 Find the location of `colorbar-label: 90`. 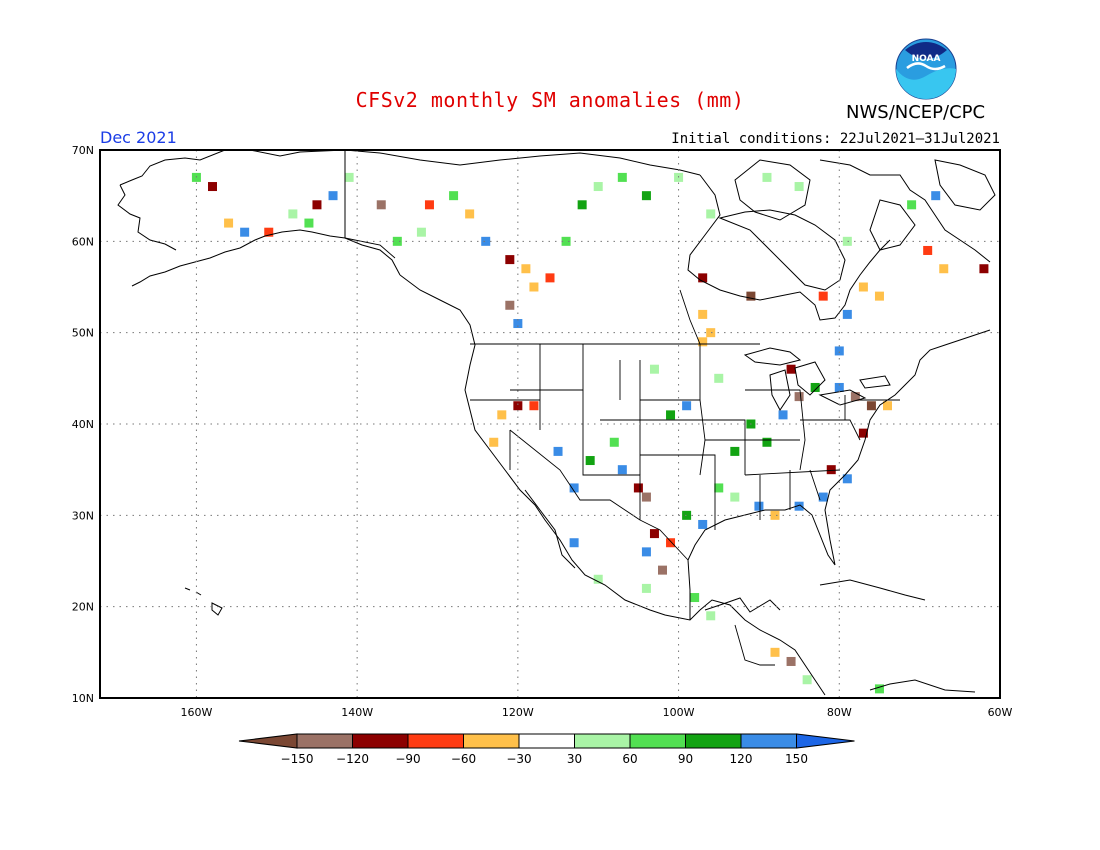

colorbar-label: 90 is located at coordinates (685, 759).